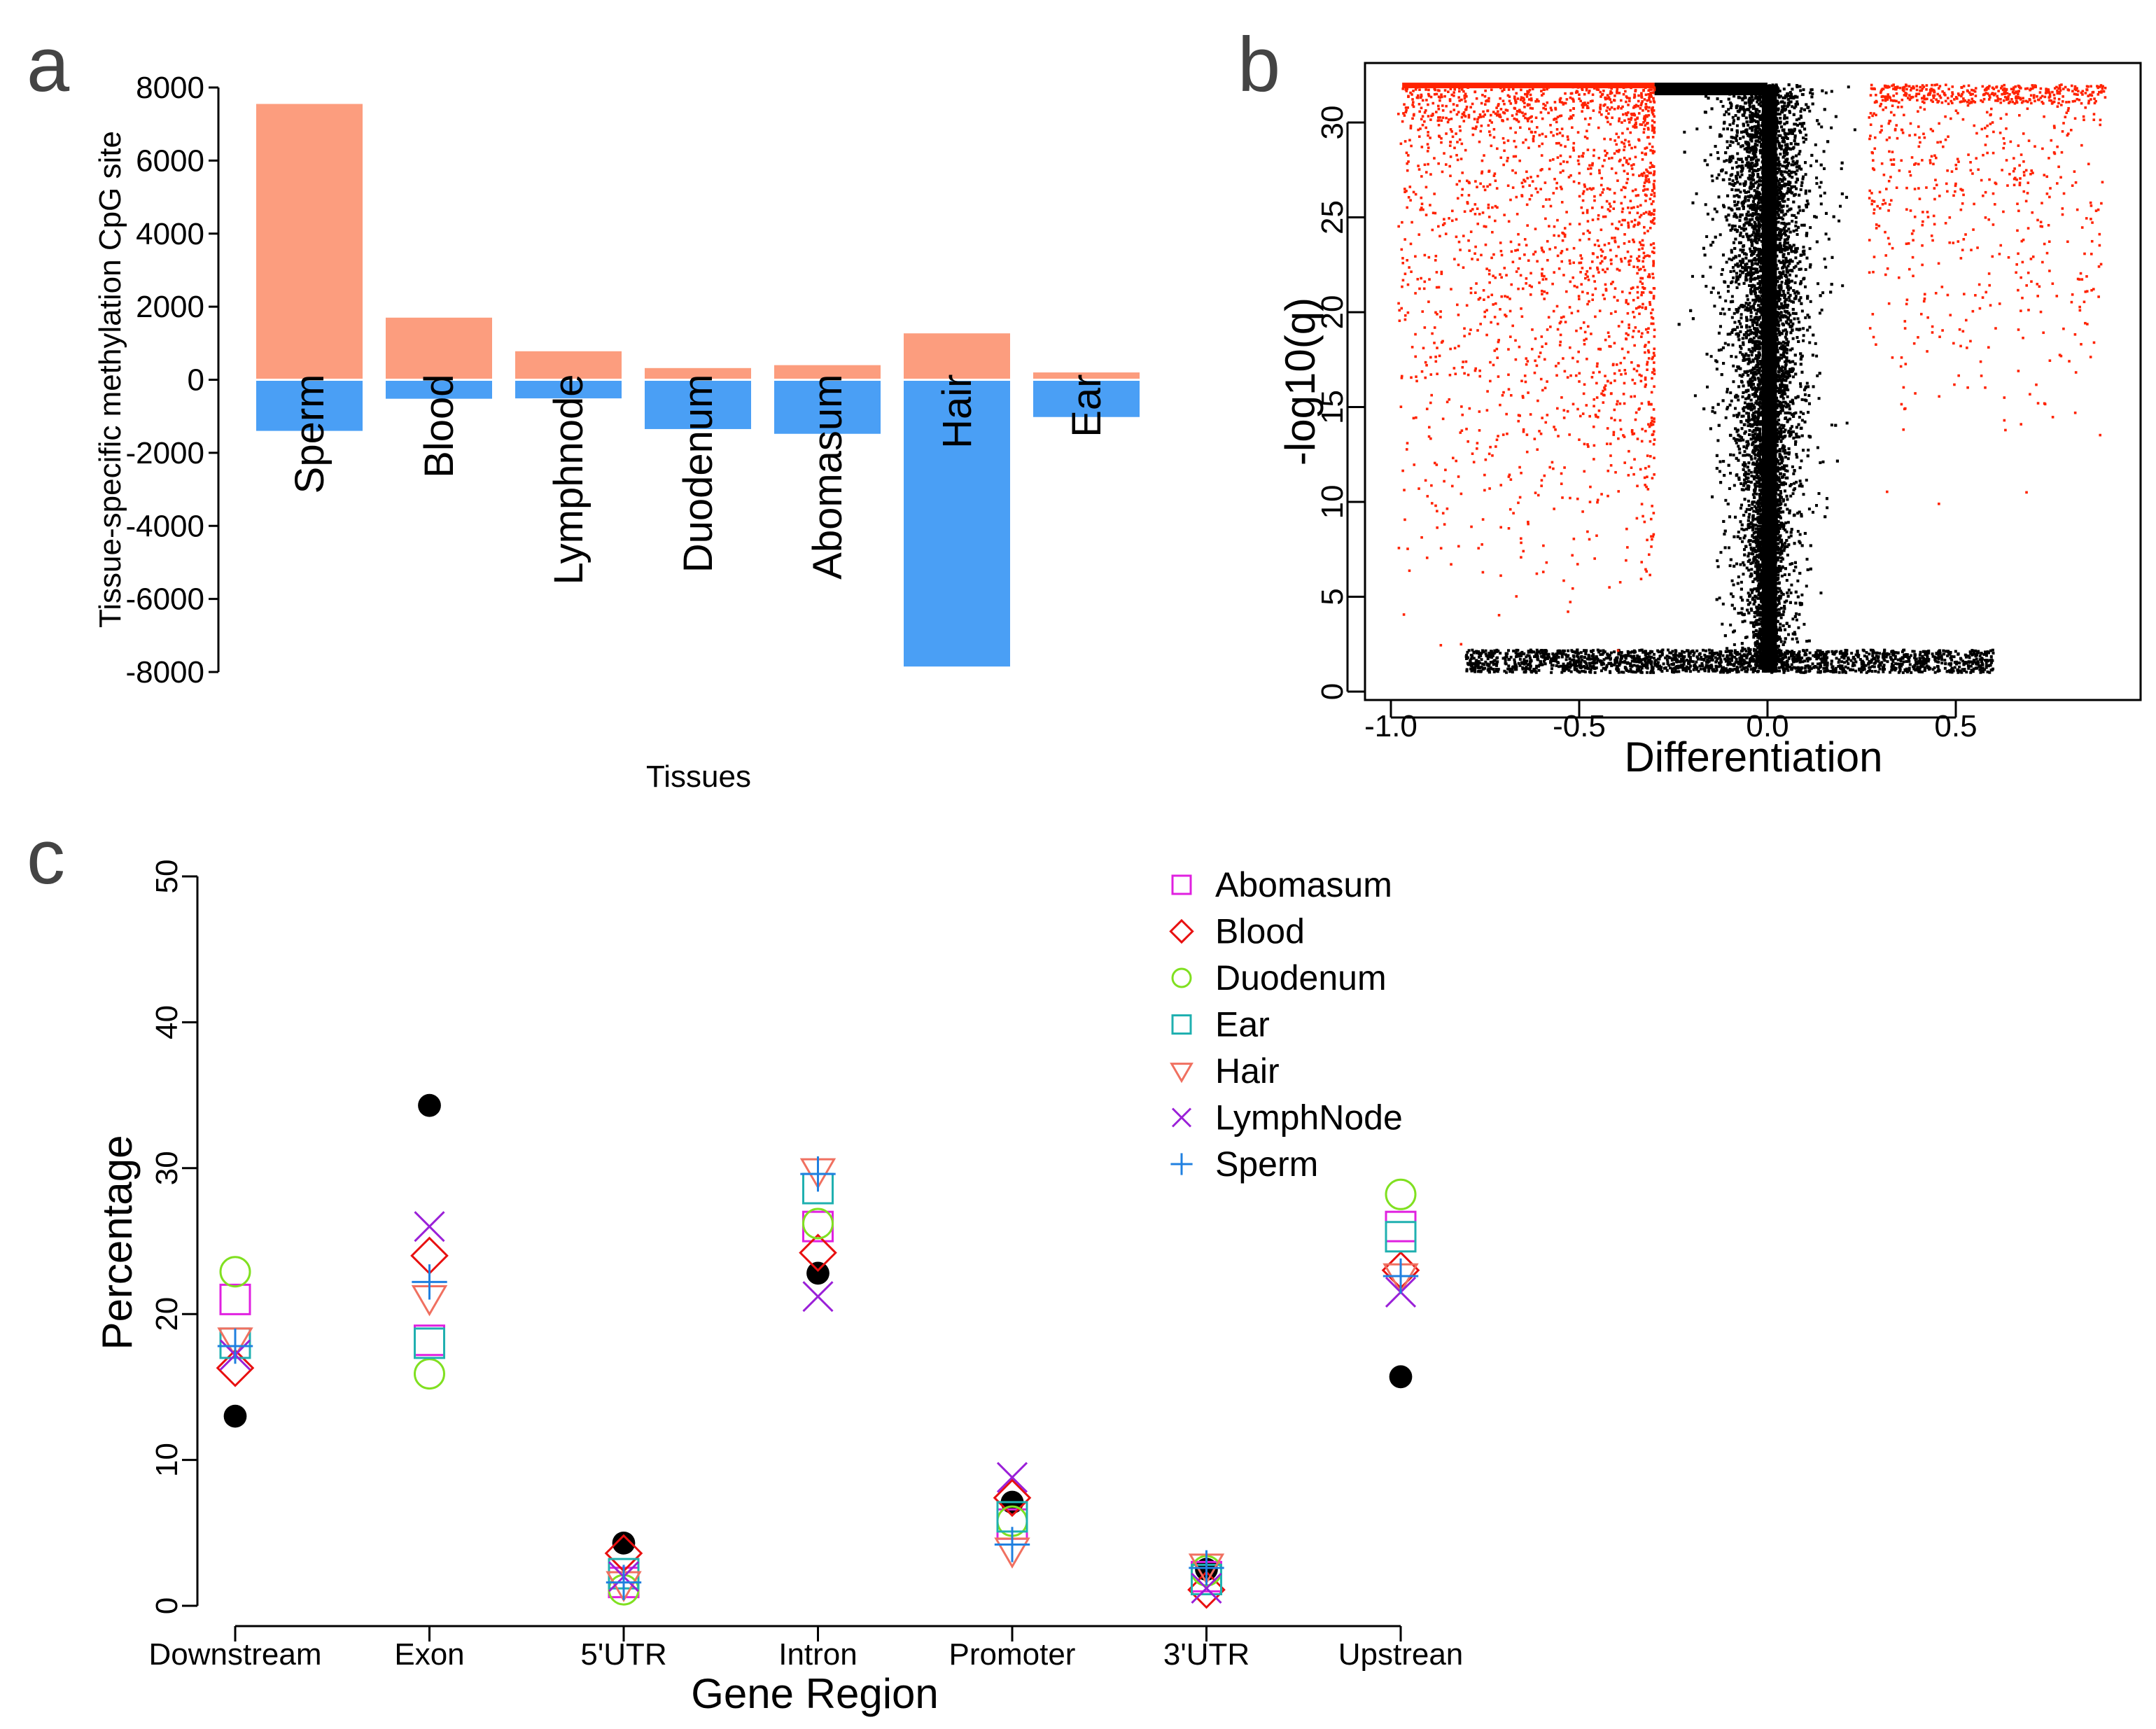  I want to click on panel-a-ytick-label: -2000, so click(164, 453).